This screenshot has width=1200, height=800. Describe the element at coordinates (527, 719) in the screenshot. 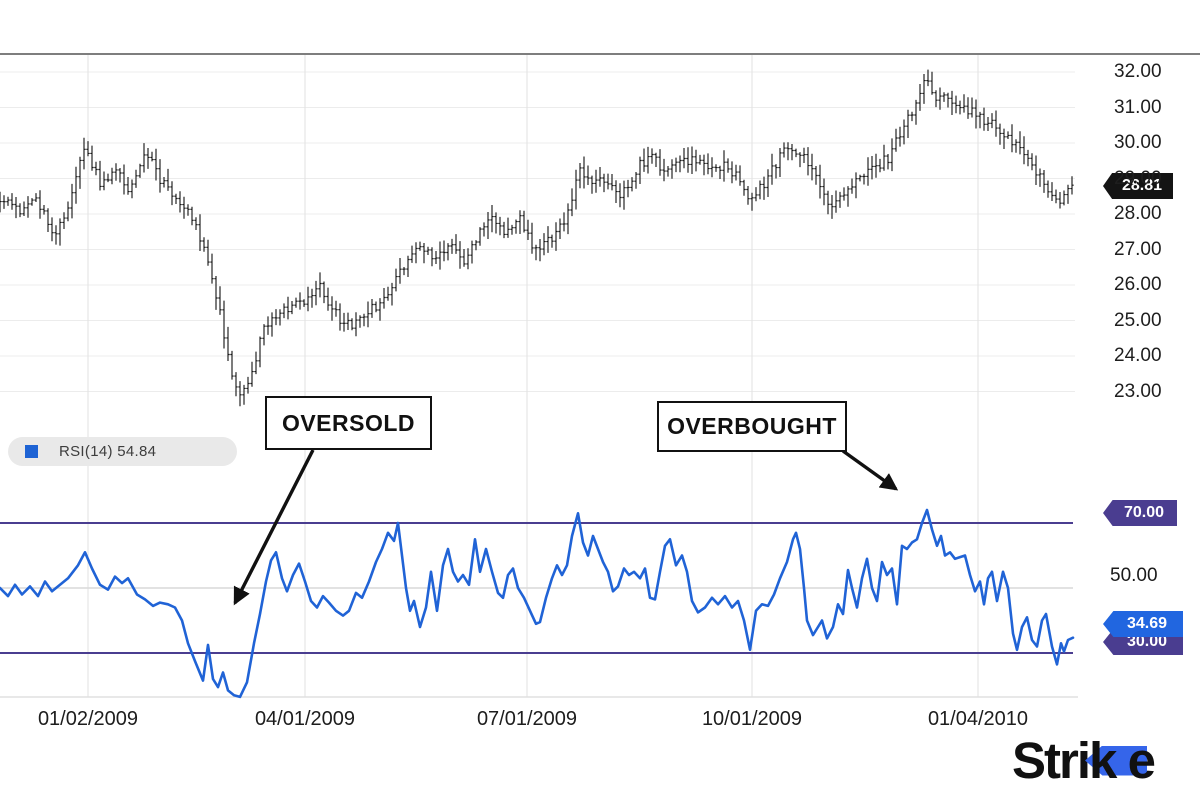

I see `date-axis-label: 07/01/2009` at that location.